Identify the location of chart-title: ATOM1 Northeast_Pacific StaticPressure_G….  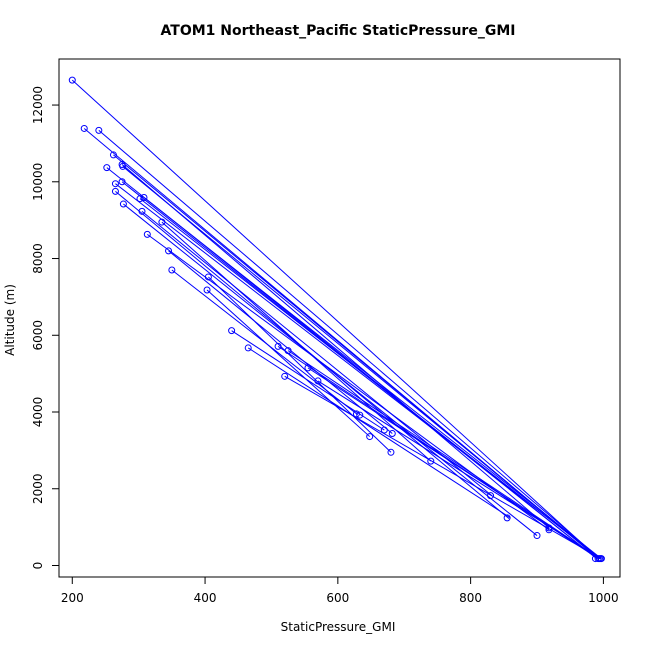
(338, 31).